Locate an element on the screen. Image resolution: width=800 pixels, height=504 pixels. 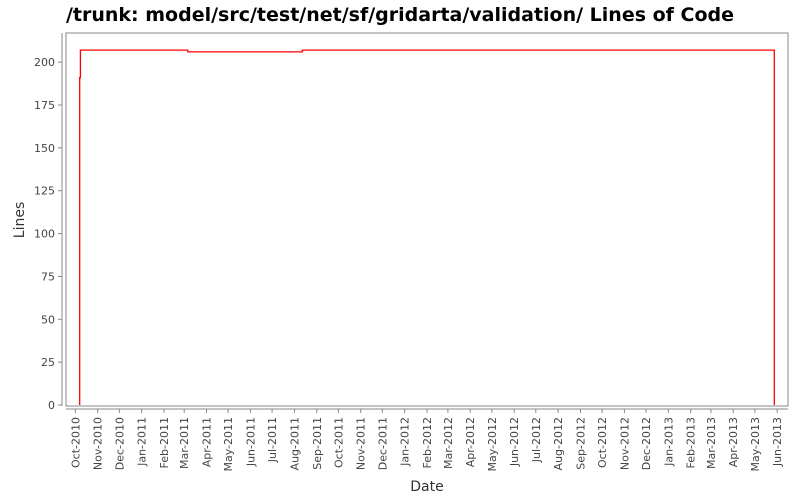
y-tick-label: 200 is located at coordinates (44, 62).